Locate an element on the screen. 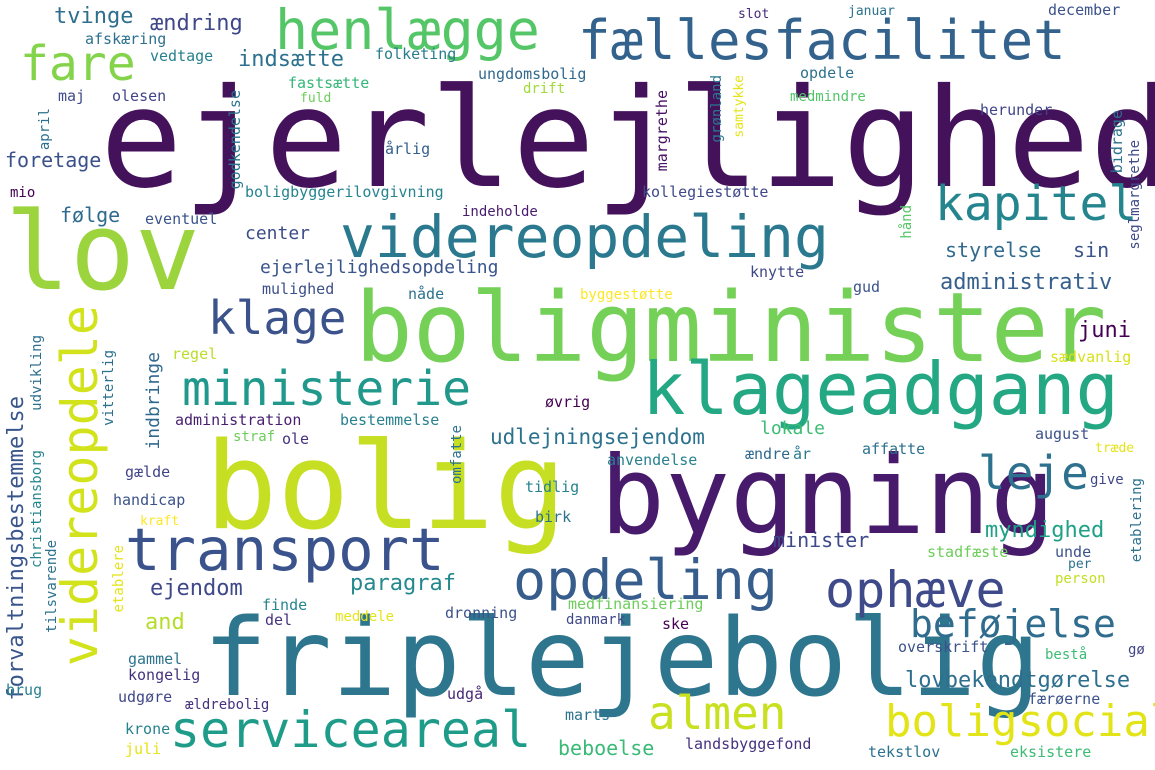 The width and height of the screenshot is (1155, 770). word-mulighed: mulighed is located at coordinates (298, 289).